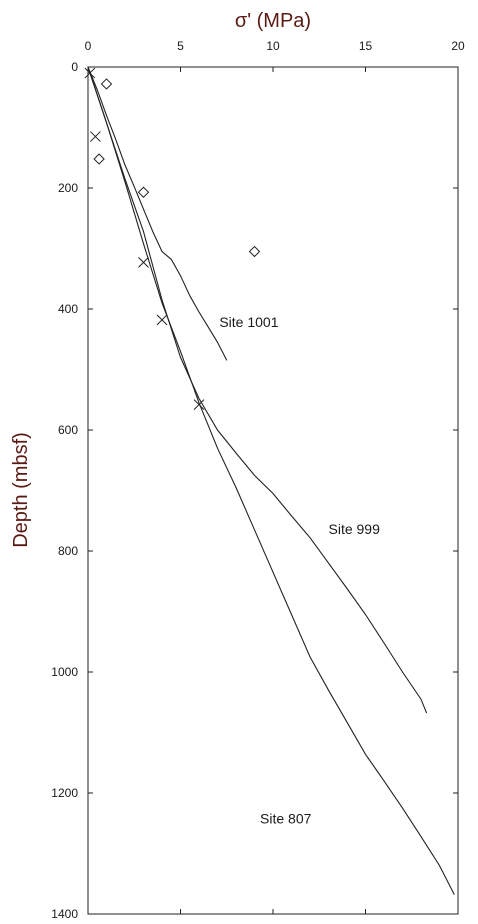  What do you see at coordinates (273, 21) in the screenshot?
I see `x-axis-title: σ' (MPa)` at bounding box center [273, 21].